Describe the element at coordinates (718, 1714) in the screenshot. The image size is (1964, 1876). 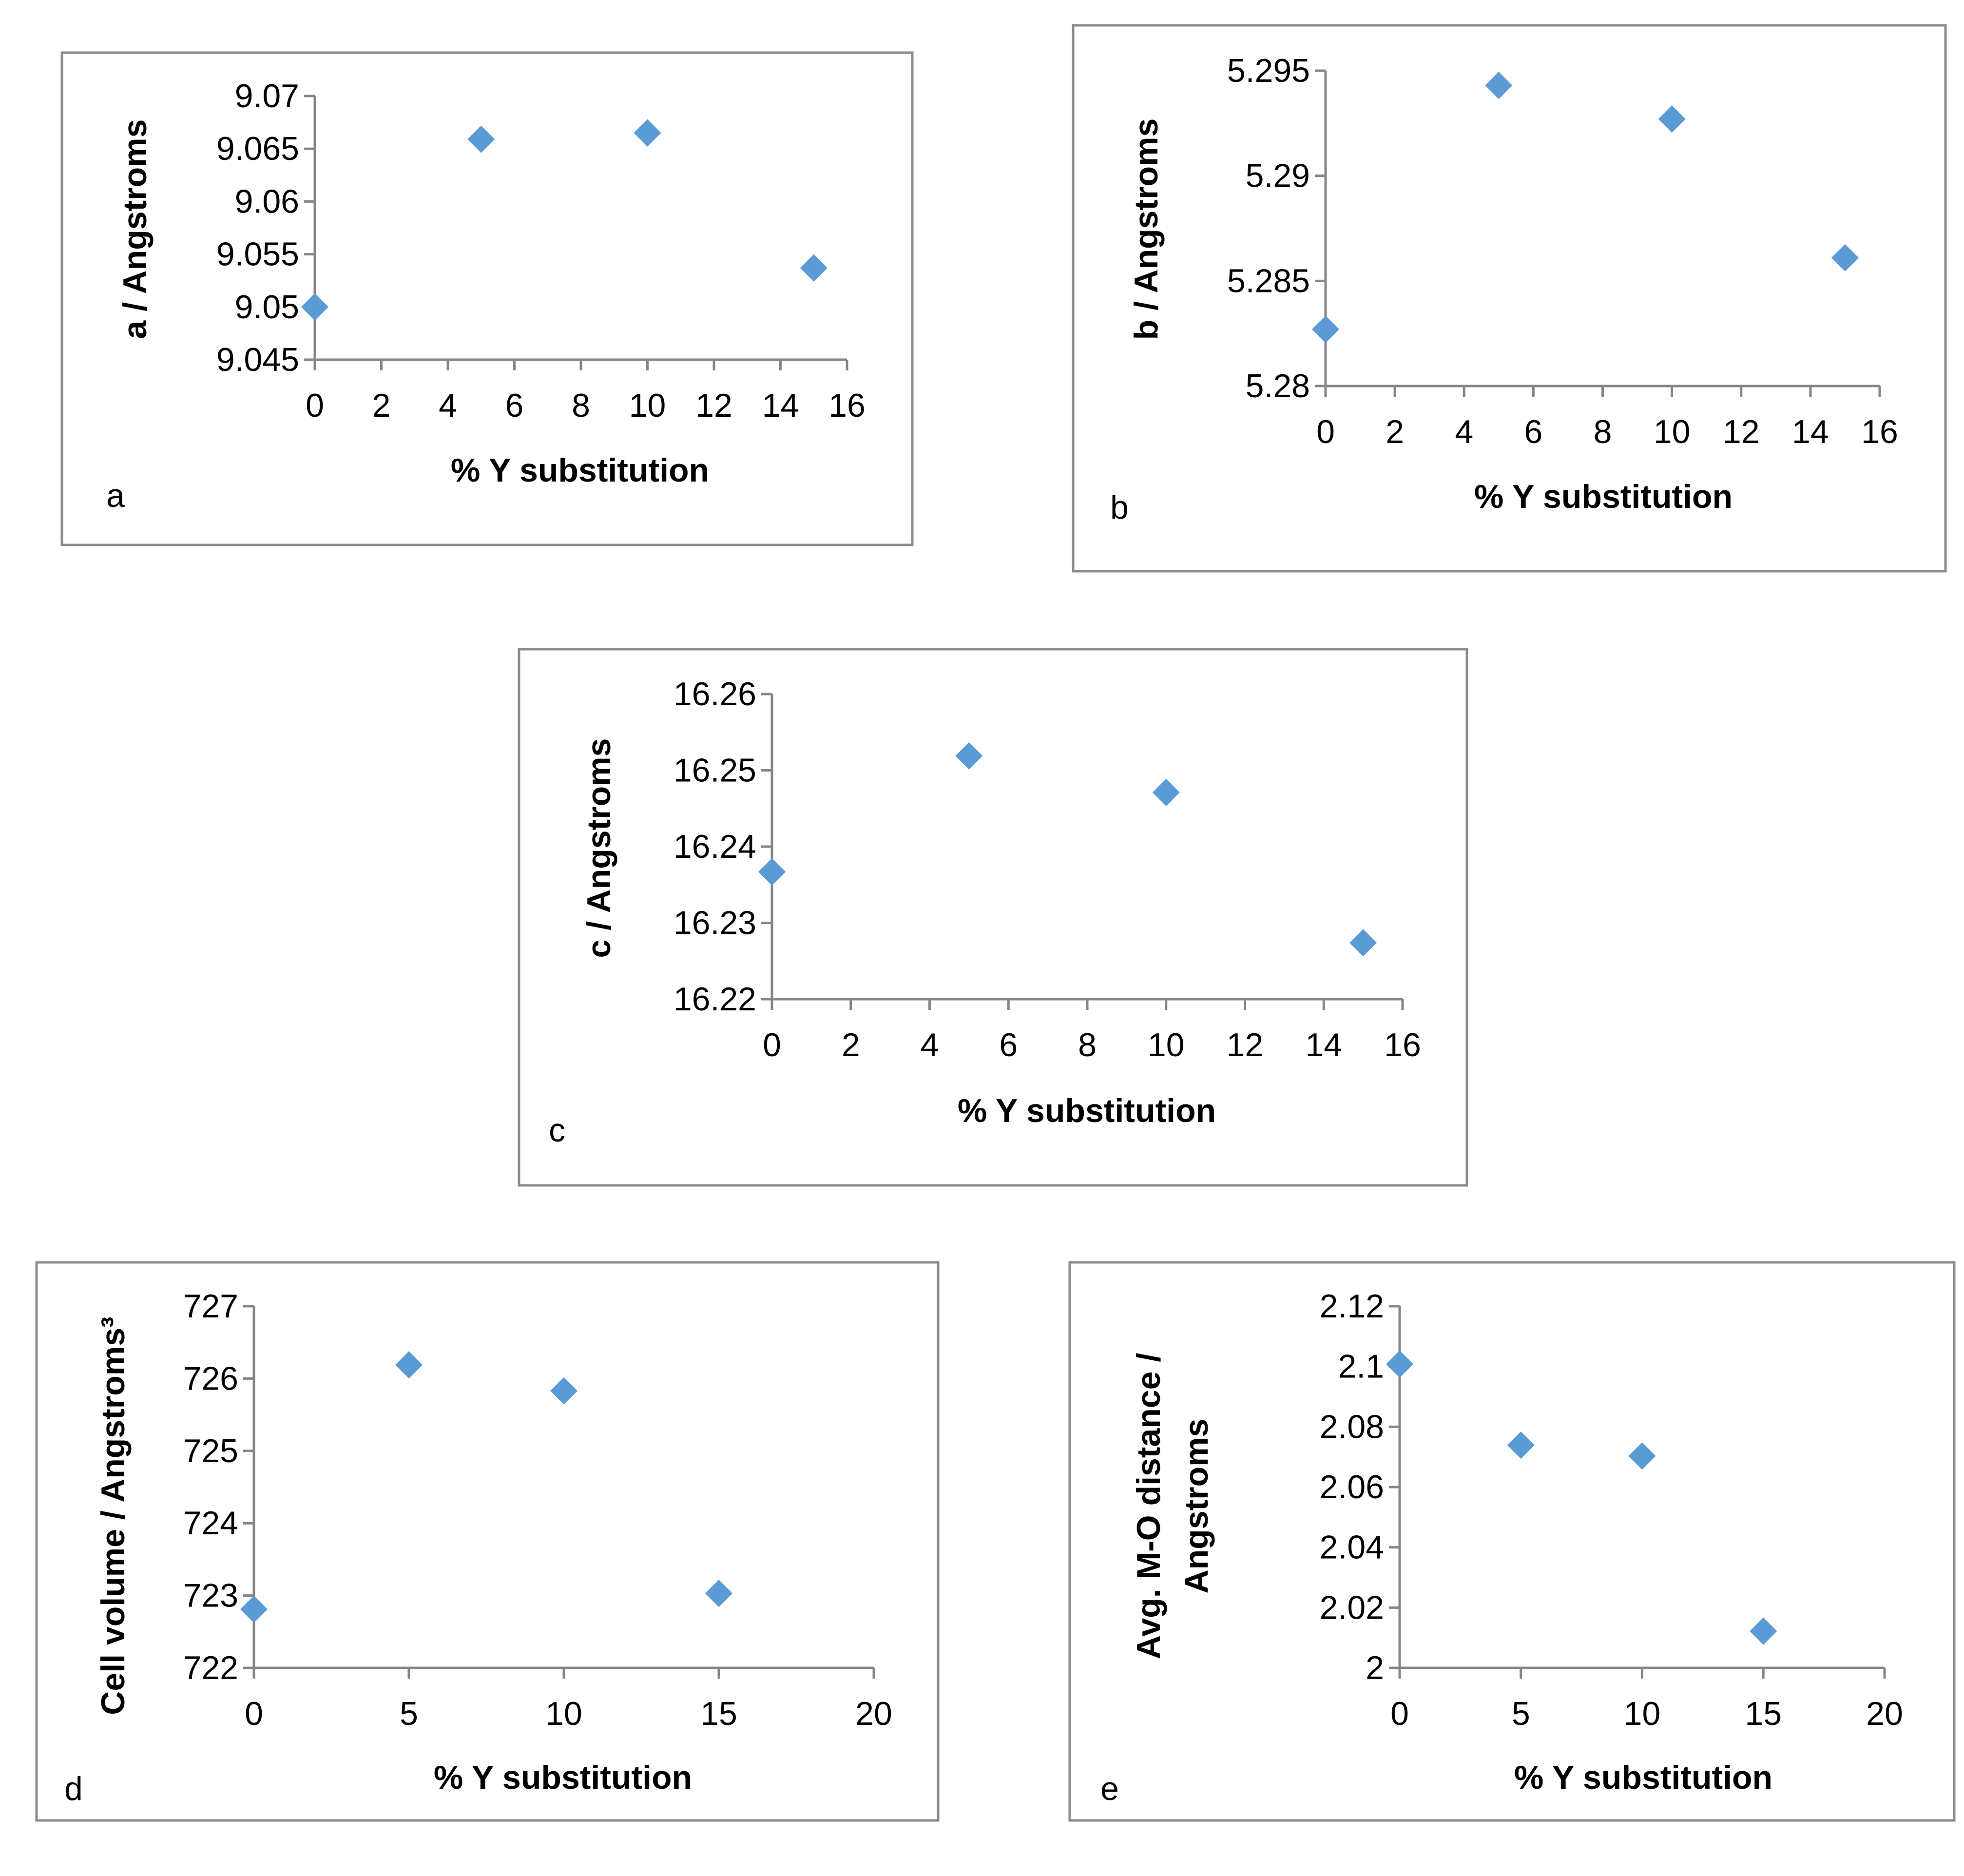
I see `panel-d-x-tick-label: 15` at that location.